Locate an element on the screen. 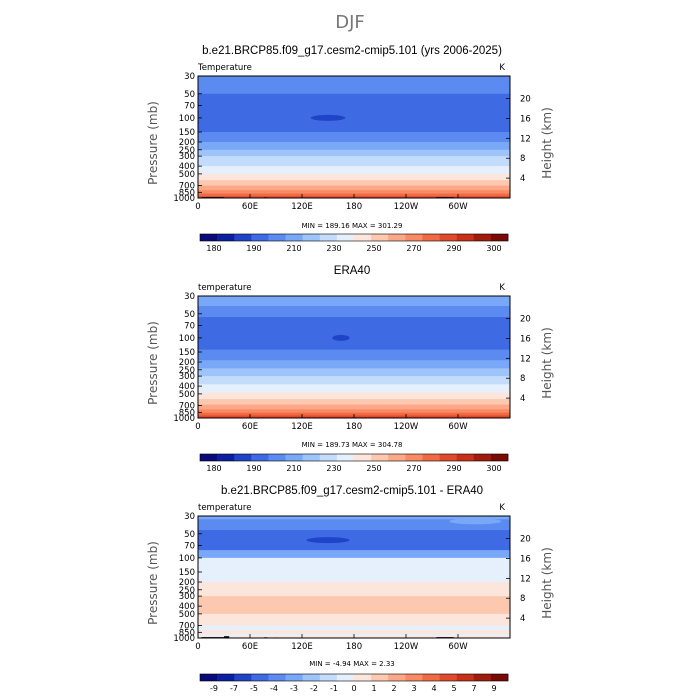 The height and width of the screenshot is (700, 700). y2-tick-label: 4 is located at coordinates (522, 179).